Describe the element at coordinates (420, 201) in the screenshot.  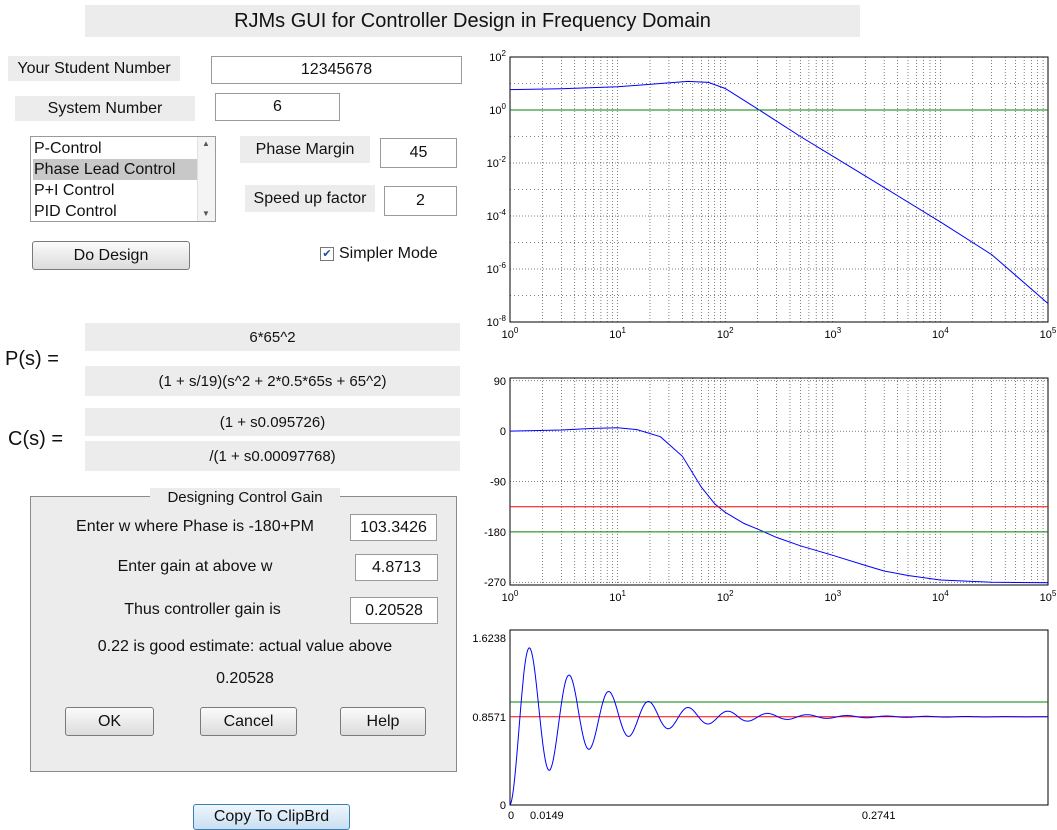
I see `speed-up-factor-input: 2` at that location.